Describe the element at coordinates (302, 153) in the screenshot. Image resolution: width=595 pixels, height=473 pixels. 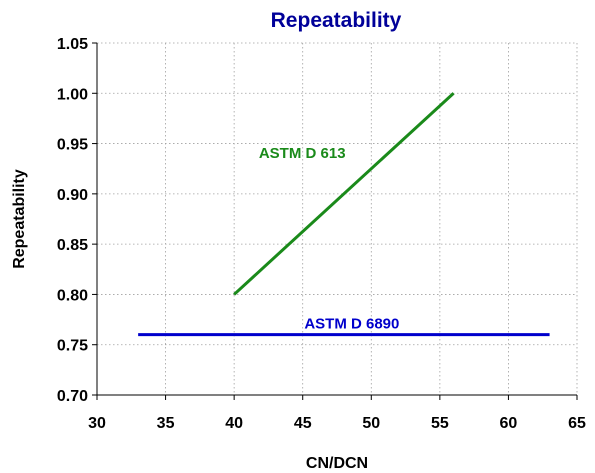
I see `series-label-0: ASTM D 613` at that location.